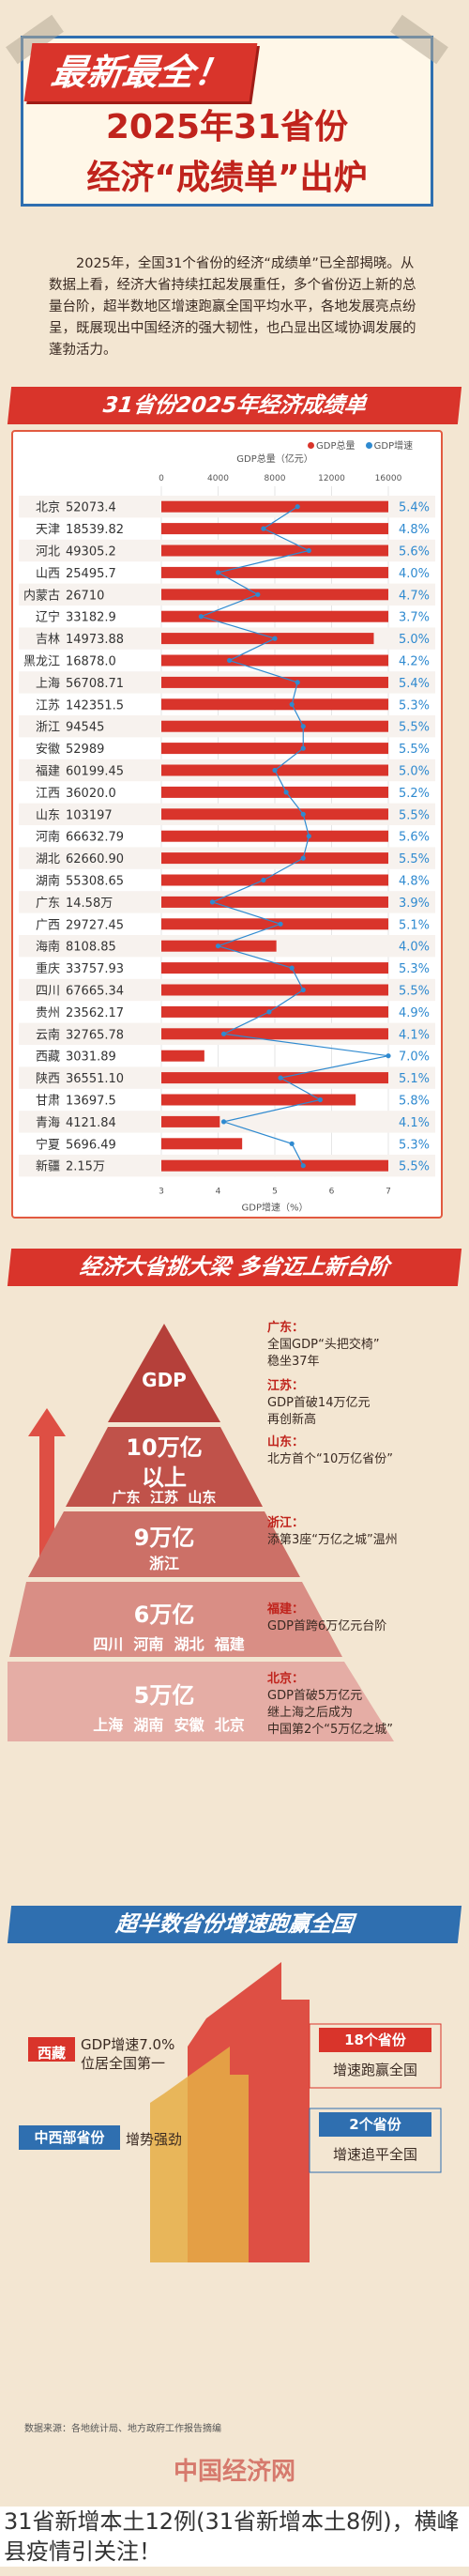  I want to click on gdp-value-label: 56708.71, so click(95, 684).